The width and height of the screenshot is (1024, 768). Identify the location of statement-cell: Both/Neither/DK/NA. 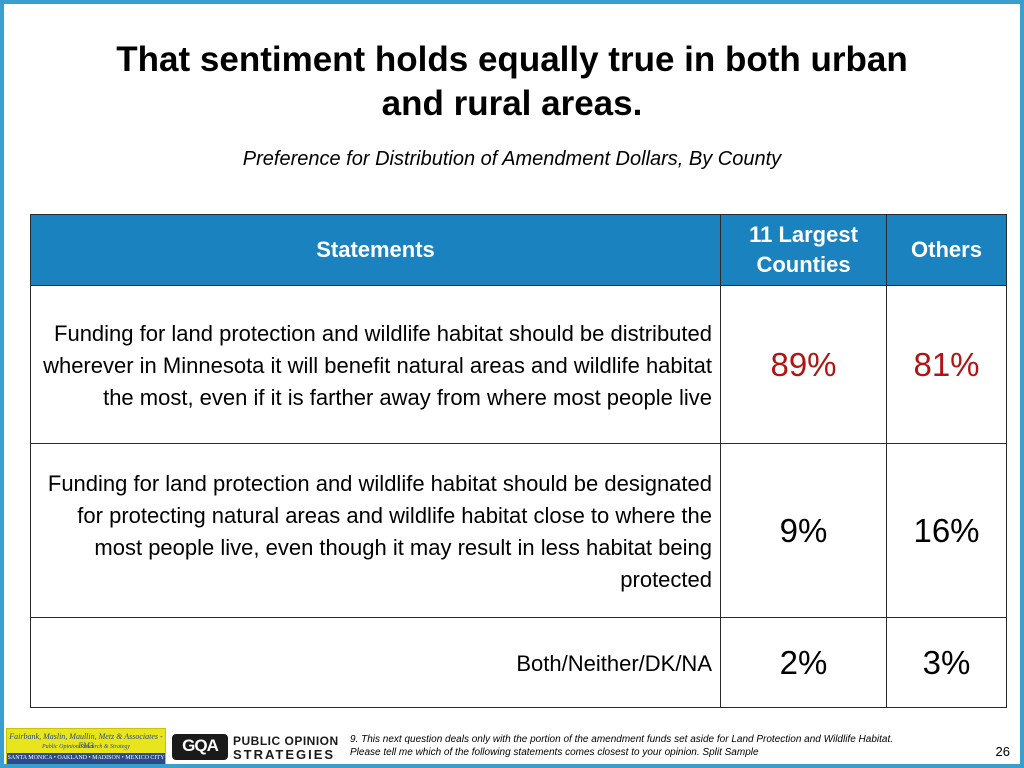
(375, 662).